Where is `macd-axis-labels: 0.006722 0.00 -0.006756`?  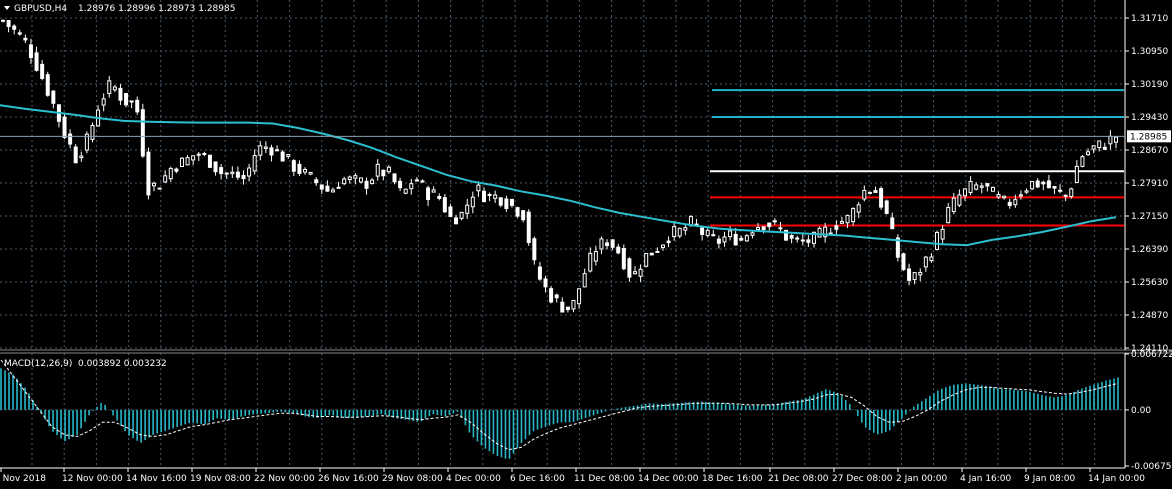 macd-axis-labels: 0.006722 0.00 -0.006756 is located at coordinates (1148, 411).